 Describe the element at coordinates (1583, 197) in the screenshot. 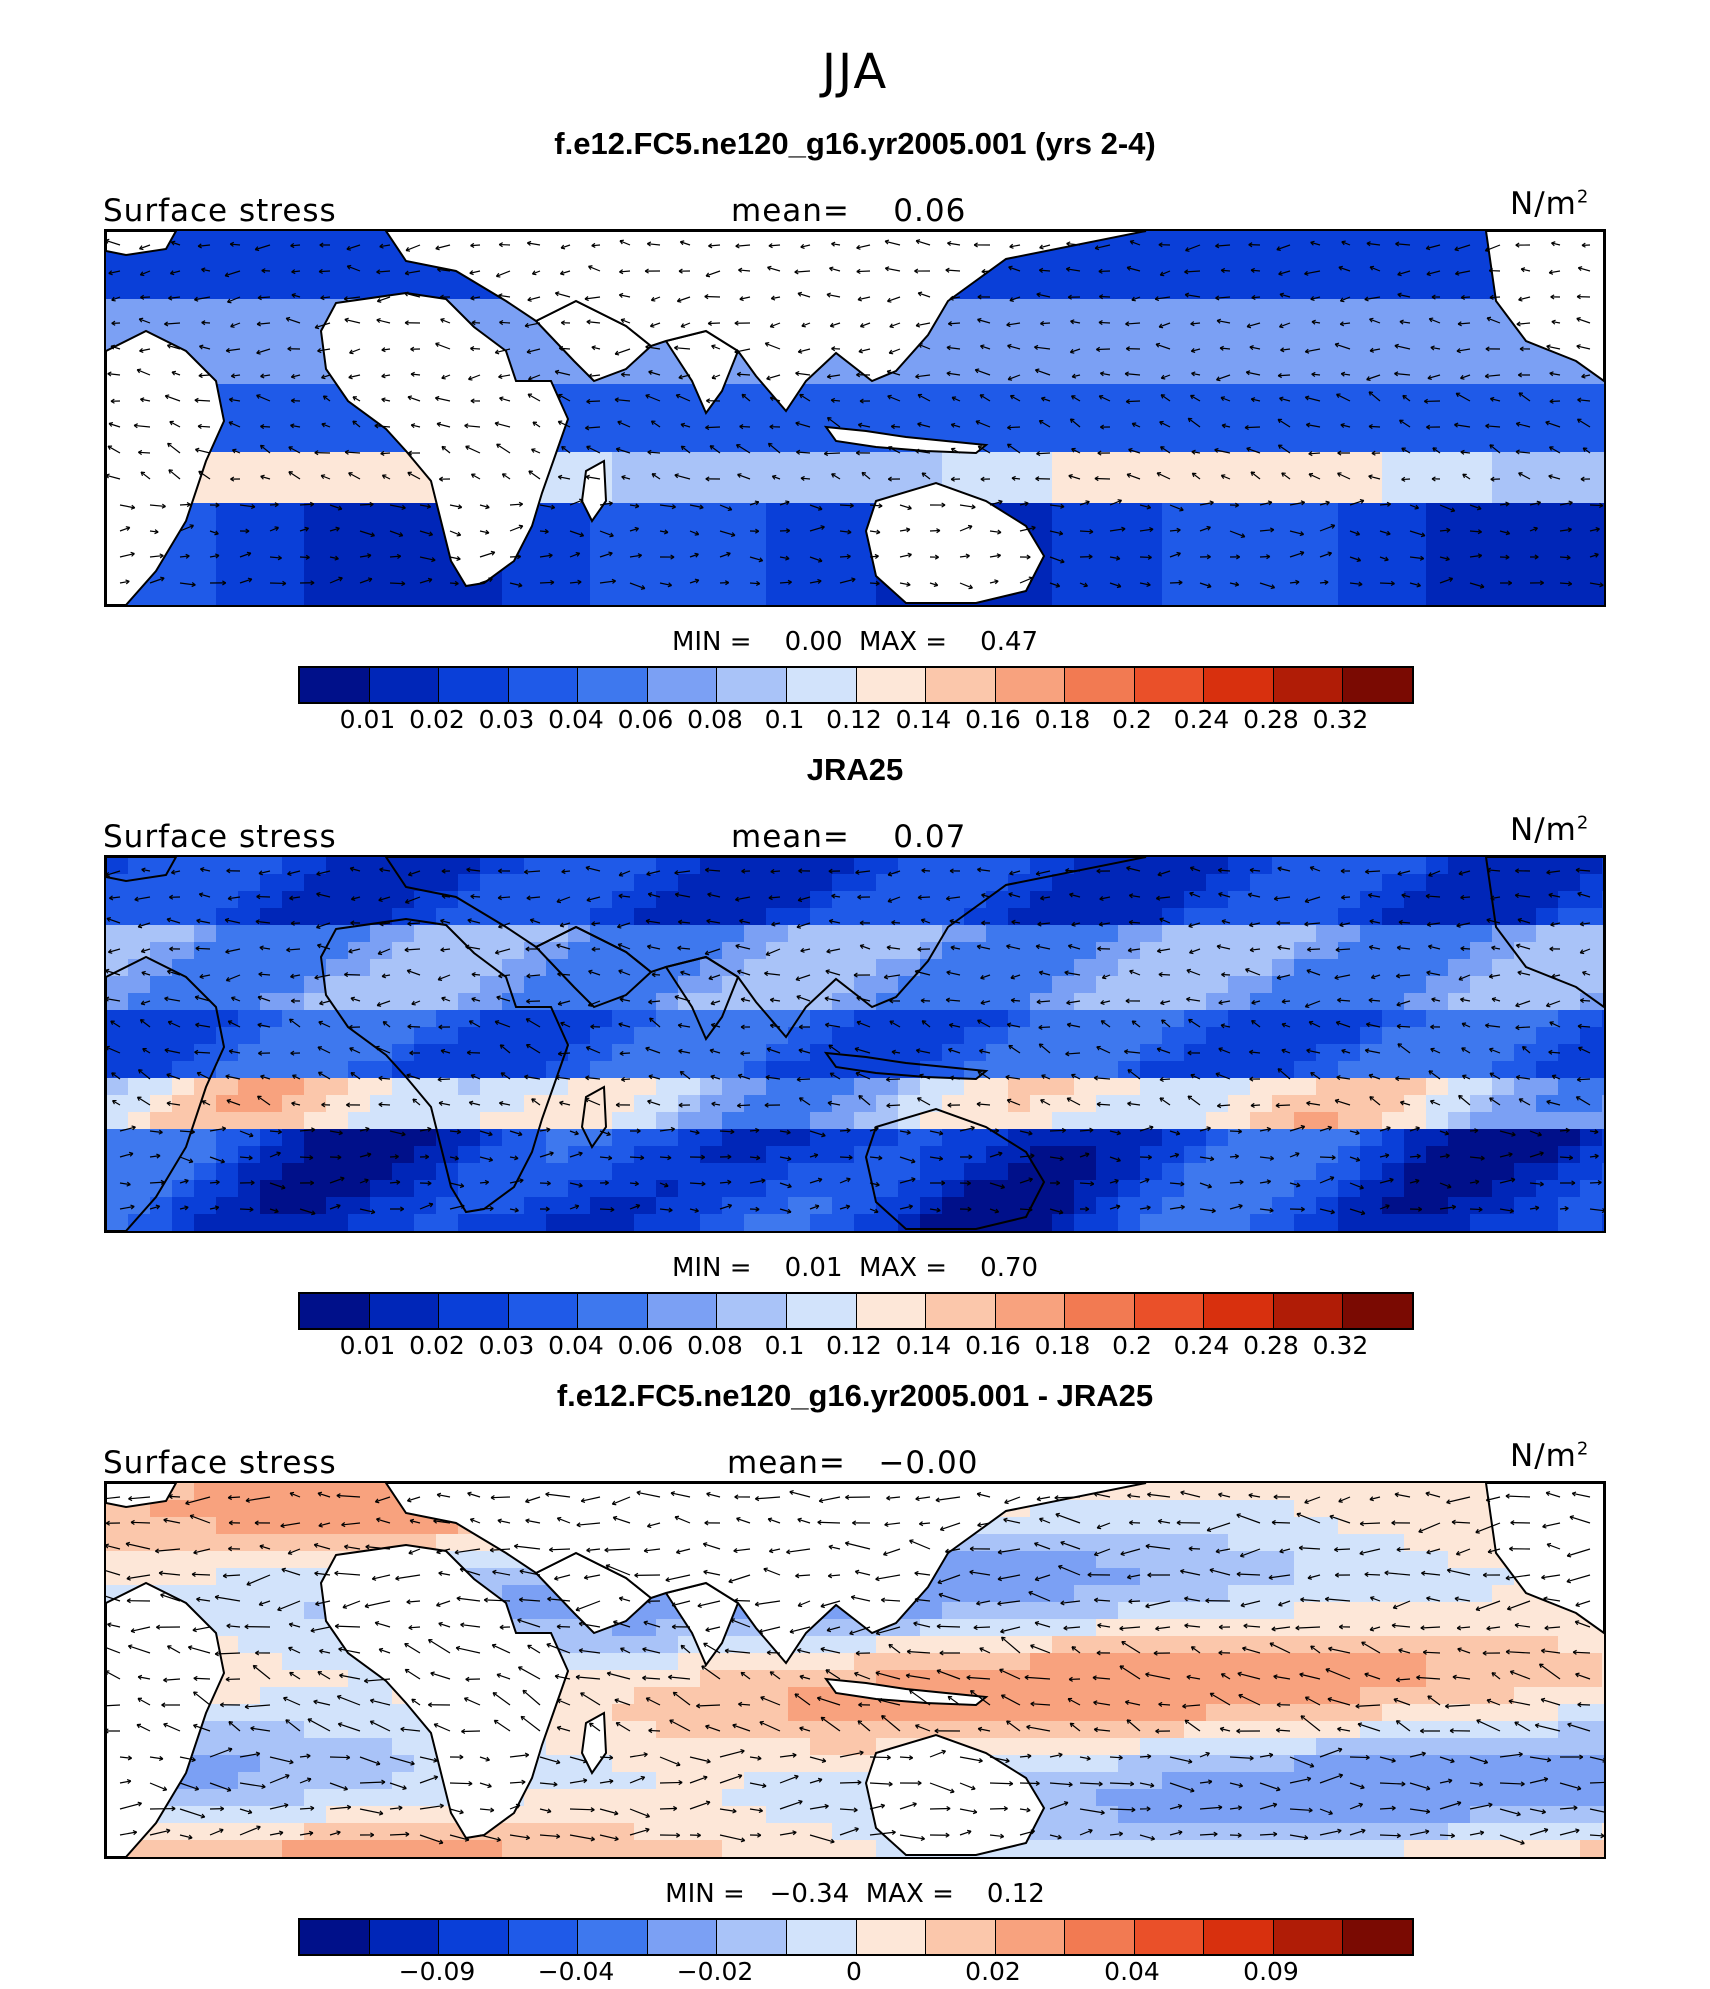

I see `unit-superscript: 2` at that location.